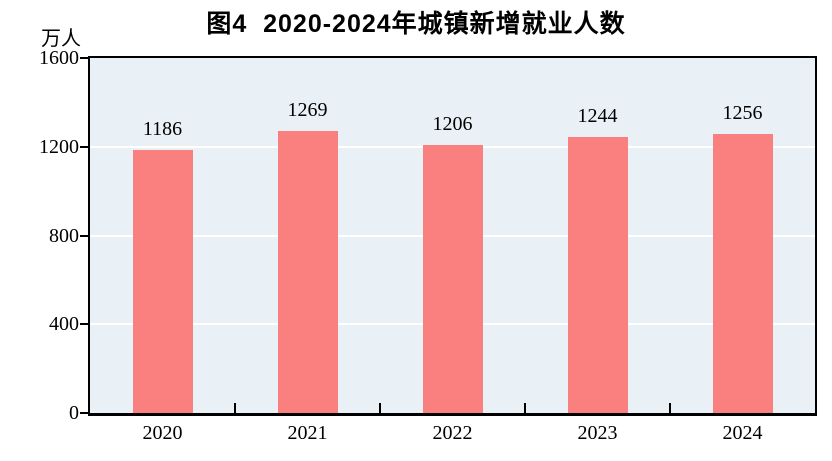 Image resolution: width=832 pixels, height=461 pixels. Describe the element at coordinates (742, 273) in the screenshot. I see `bar-2024` at that location.